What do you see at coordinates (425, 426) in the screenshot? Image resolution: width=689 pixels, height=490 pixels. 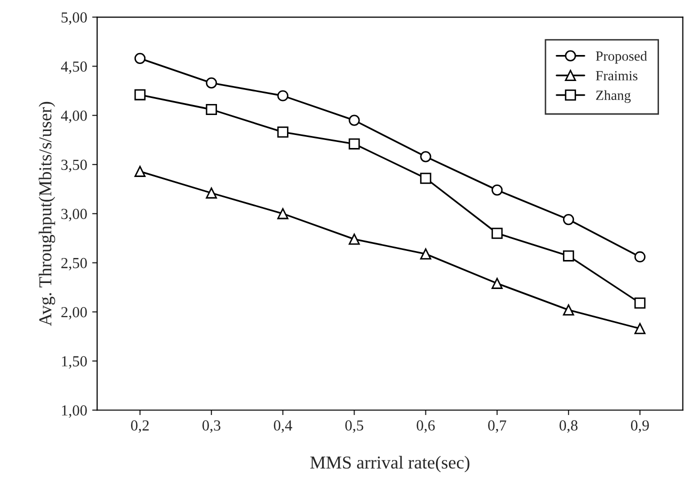 I see `x-tick-label: 0,6` at bounding box center [425, 426].